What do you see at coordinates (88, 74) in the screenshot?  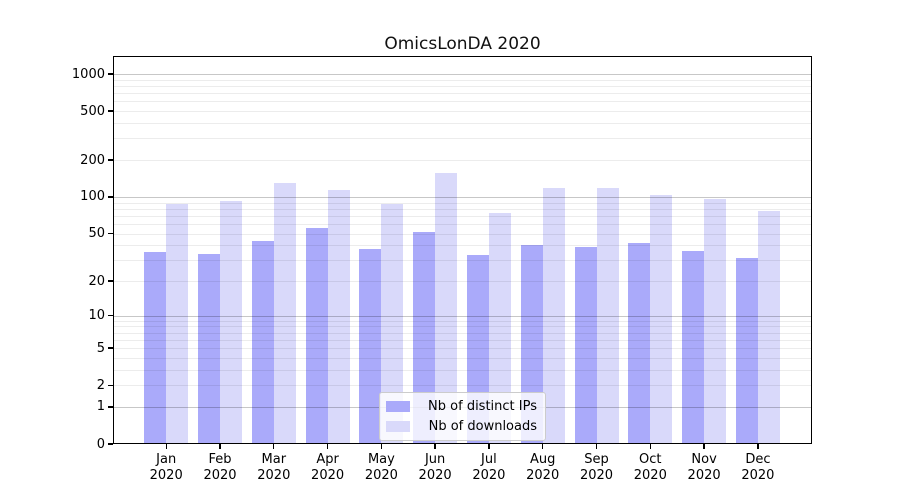 I see `y-tick-label-1000: 1000` at bounding box center [88, 74].